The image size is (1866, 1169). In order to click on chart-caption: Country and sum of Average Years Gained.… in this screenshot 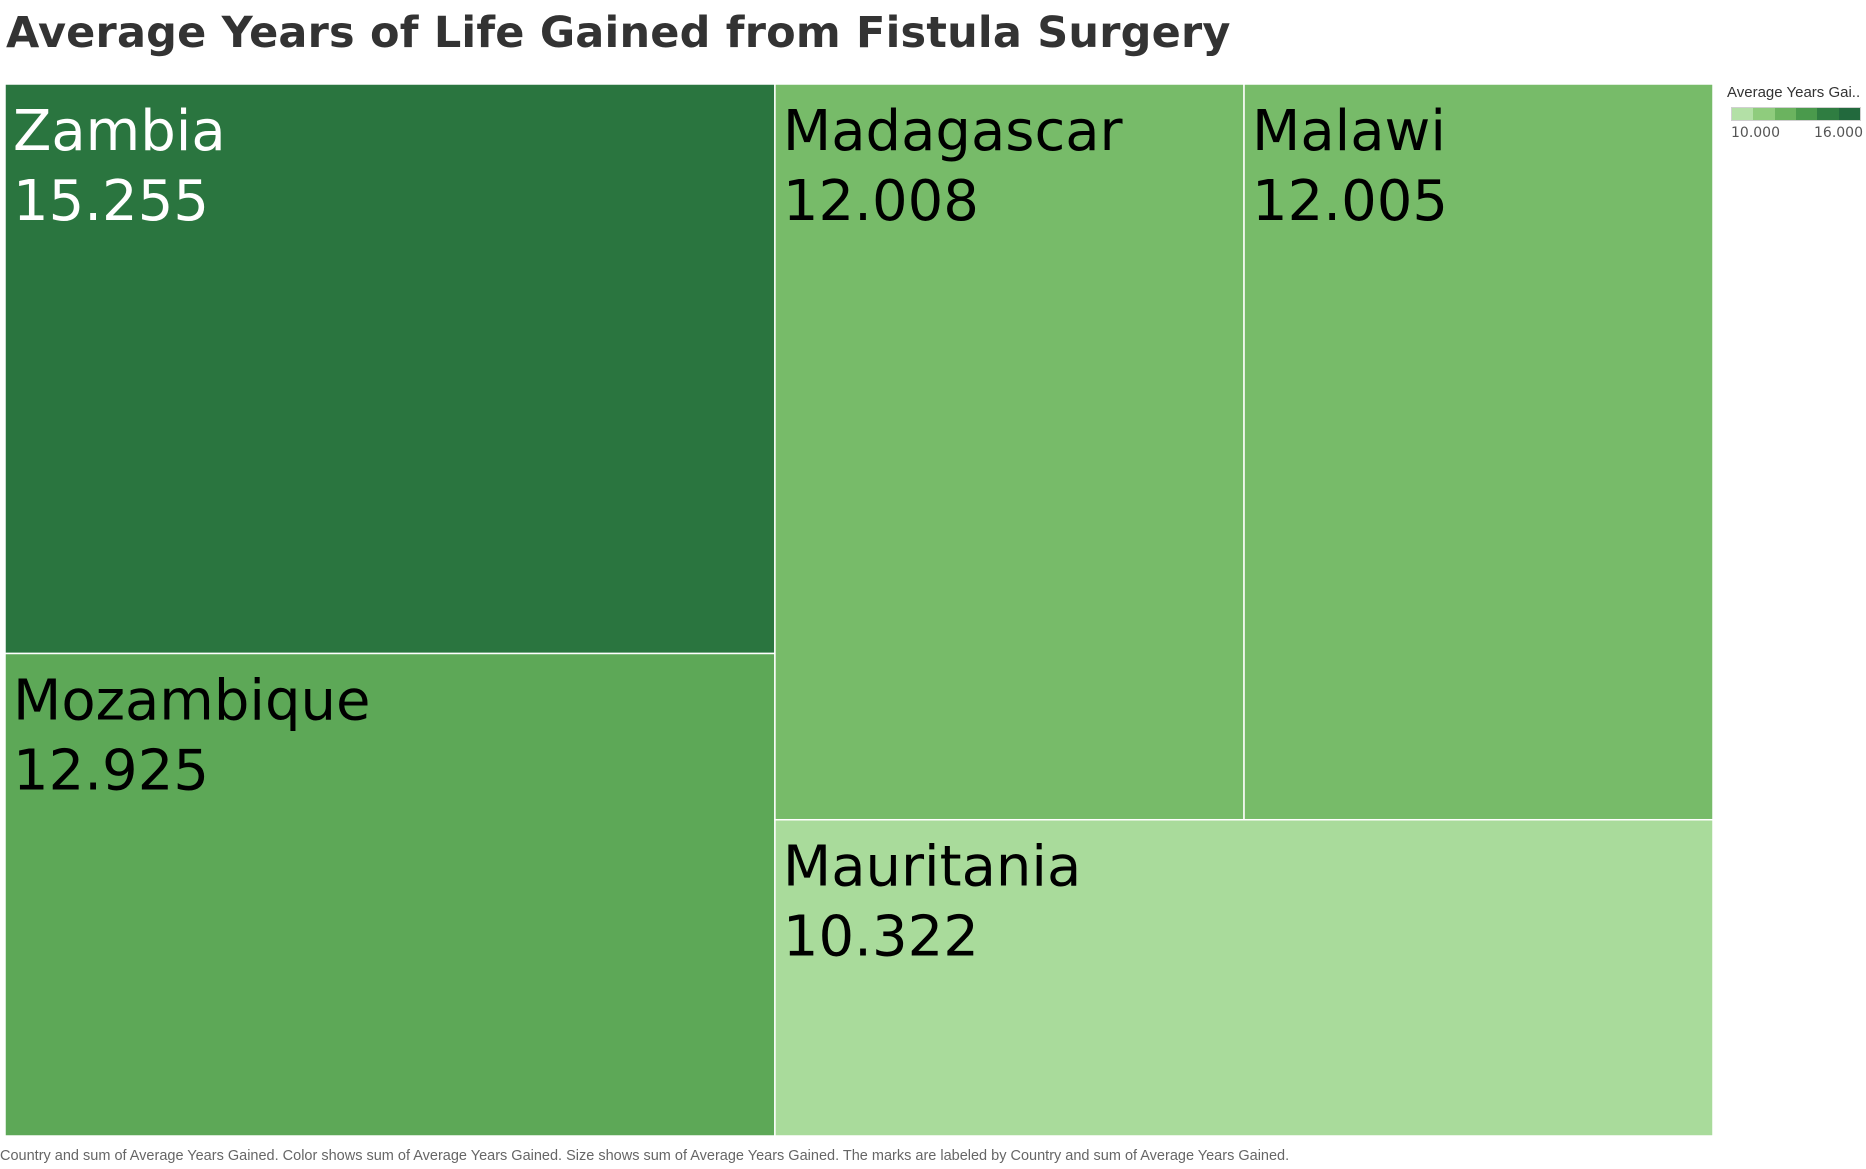, I will do `click(645, 1156)`.